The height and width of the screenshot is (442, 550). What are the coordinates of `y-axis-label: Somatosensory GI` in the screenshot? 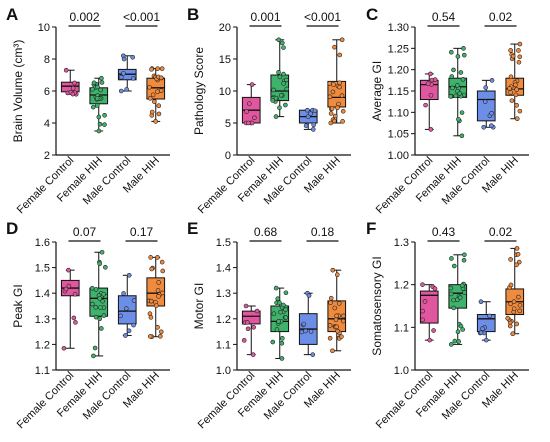 It's located at (377, 305).